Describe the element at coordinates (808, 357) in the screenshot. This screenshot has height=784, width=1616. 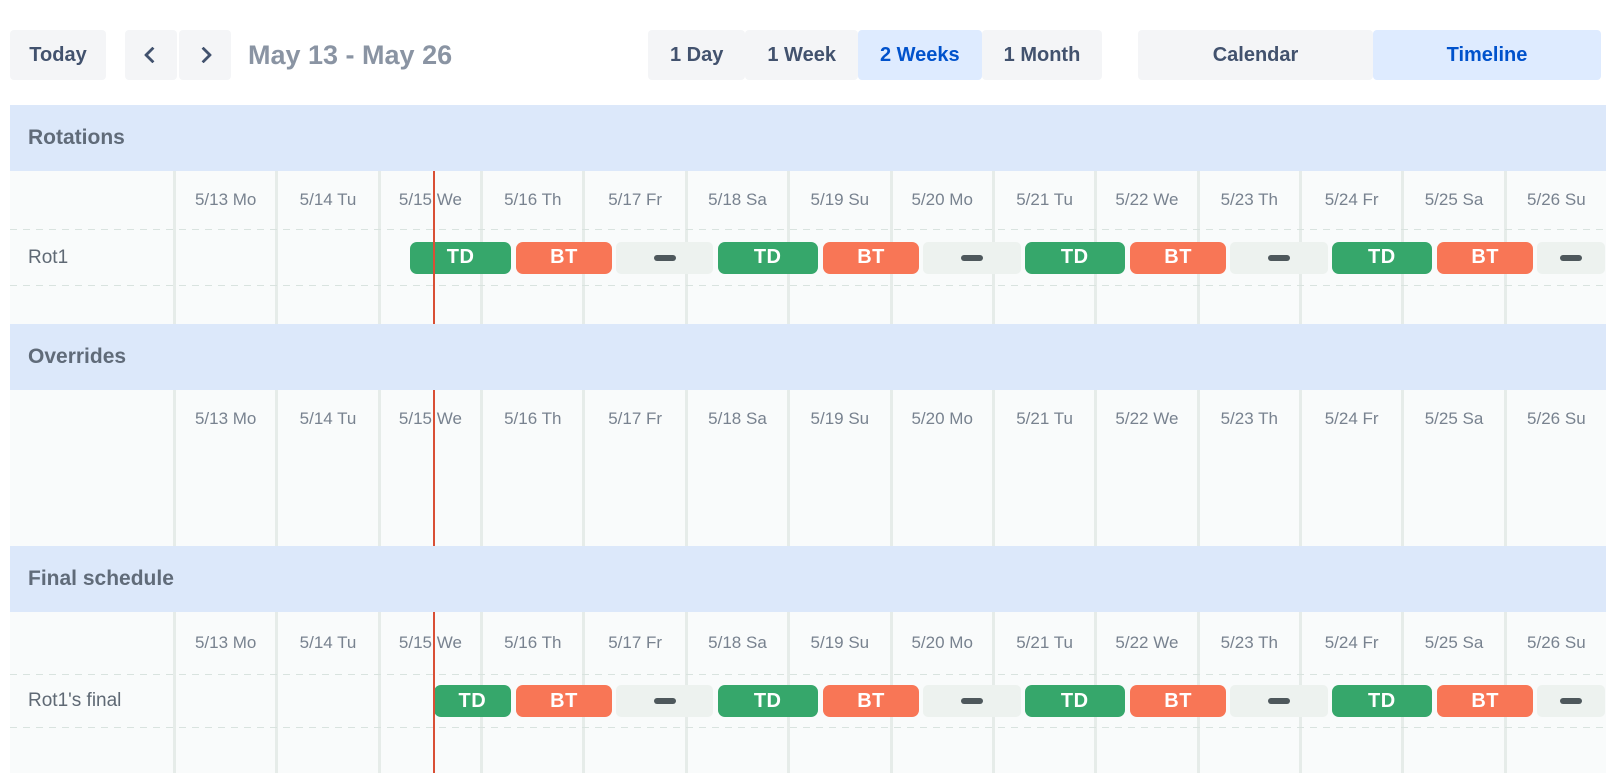
I see `section-header-overrides: Overrides` at that location.